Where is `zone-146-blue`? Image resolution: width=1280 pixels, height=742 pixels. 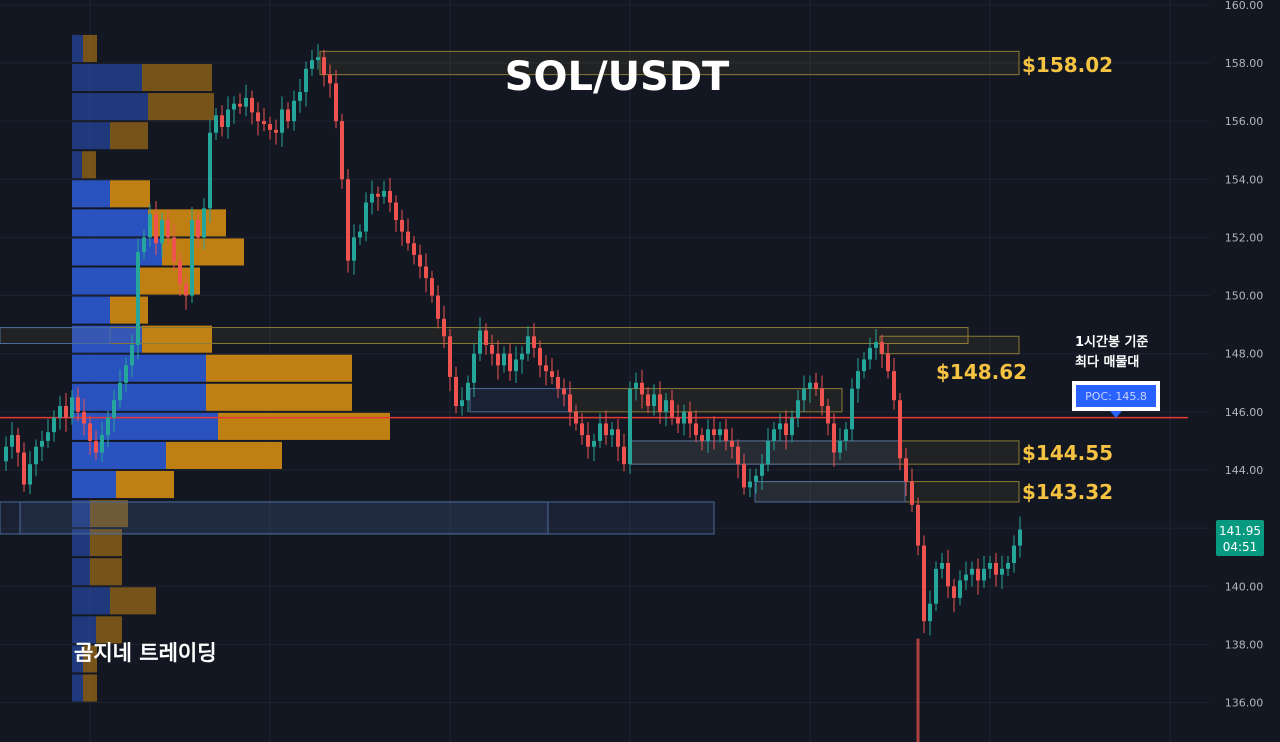 zone-146-blue is located at coordinates (520, 400).